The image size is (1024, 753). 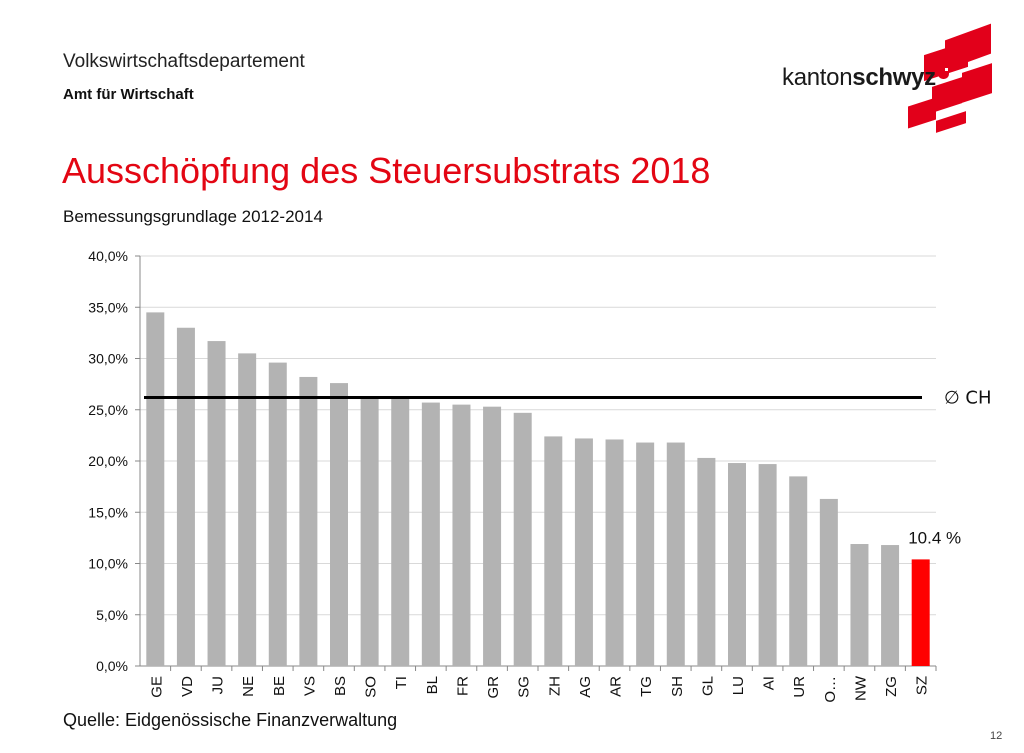 What do you see at coordinates (108, 307) in the screenshot?
I see `y-tick-label: 35,0%` at bounding box center [108, 307].